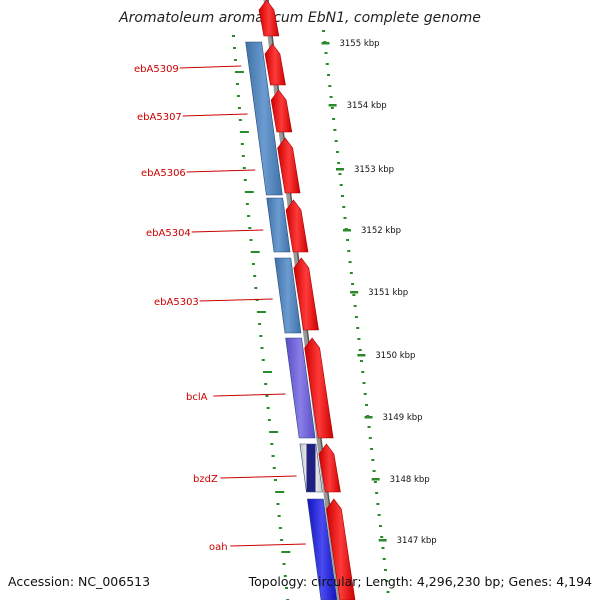 This screenshot has width=600, height=600. Describe the element at coordinates (395, 356) in the screenshot. I see `kbp-label: 3150 kbp` at that location.